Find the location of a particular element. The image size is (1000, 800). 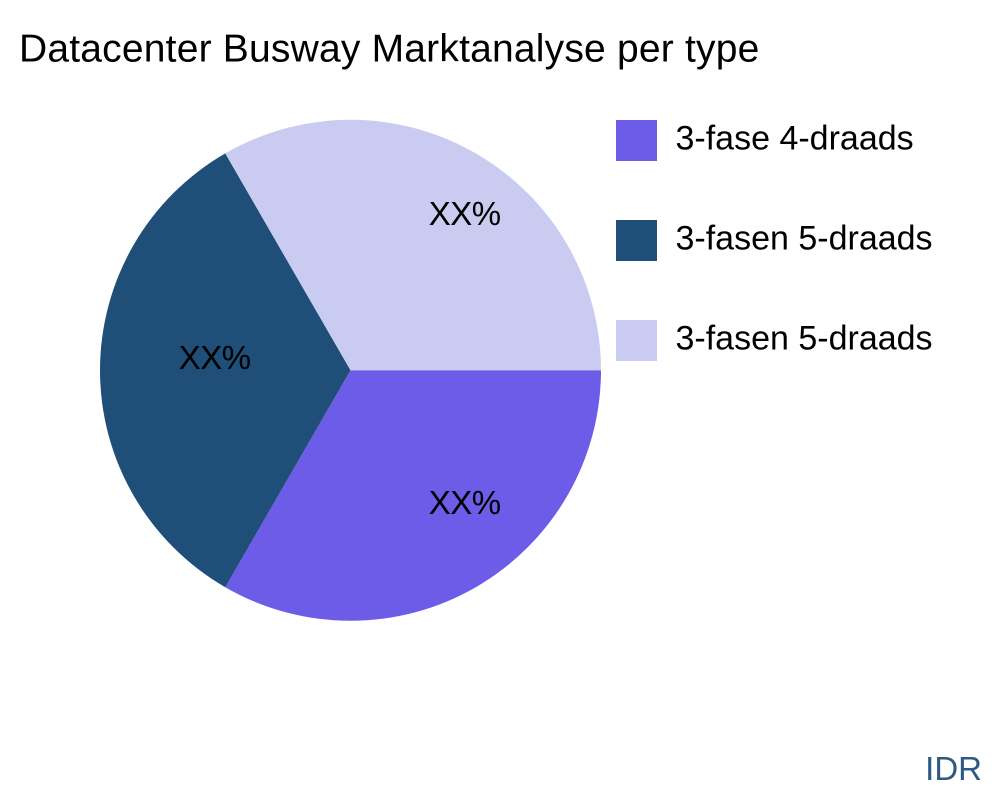

svg-text:Datacenter Busway Marktanalyse: Datacenter Busway Marktanalyse per type is located at coordinates (389, 49).